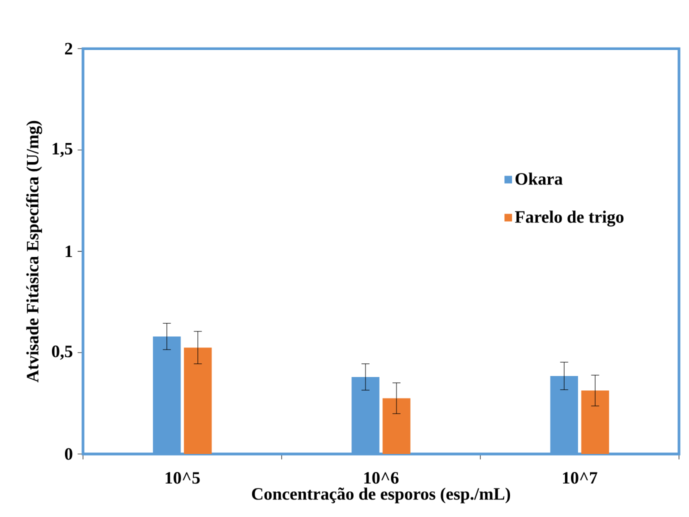 The height and width of the screenshot is (517, 689). What do you see at coordinates (569, 218) in the screenshot?
I see `legend-label: Farelo de trigo` at bounding box center [569, 218].